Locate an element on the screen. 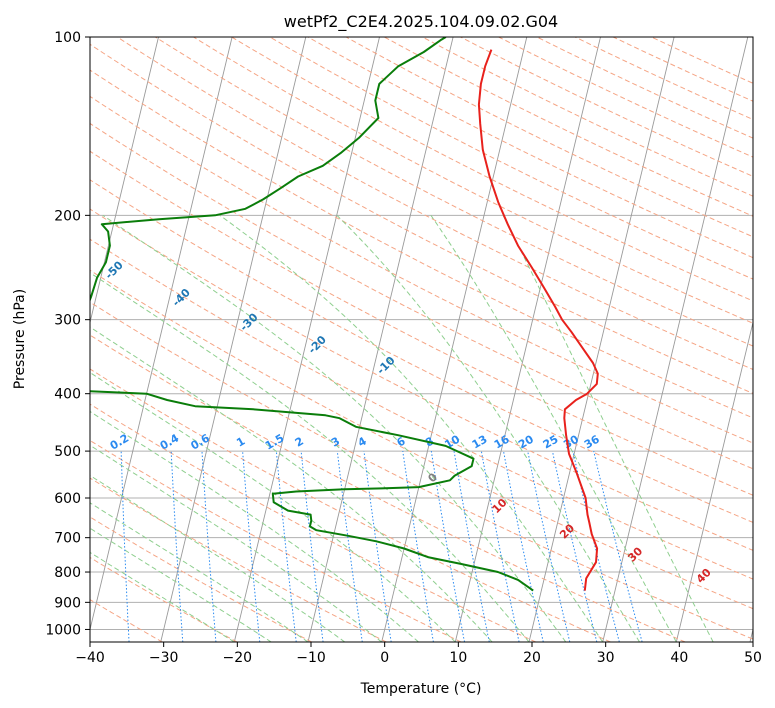 The height and width of the screenshot is (708, 775). x-tick-label: −10 is located at coordinates (311, 658).